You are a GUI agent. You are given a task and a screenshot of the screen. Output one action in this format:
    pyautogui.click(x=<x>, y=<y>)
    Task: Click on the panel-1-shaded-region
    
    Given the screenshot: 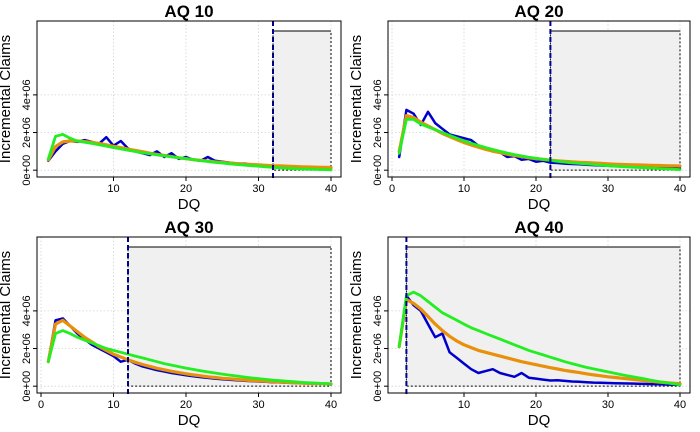 What is the action you would take?
    pyautogui.click(x=302, y=100)
    